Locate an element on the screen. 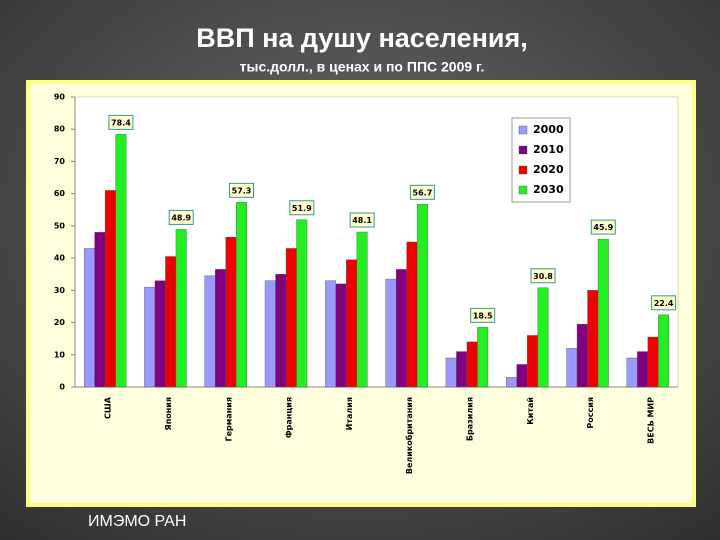 The width and height of the screenshot is (720, 540). y-tick-label: 30 is located at coordinates (60, 290).